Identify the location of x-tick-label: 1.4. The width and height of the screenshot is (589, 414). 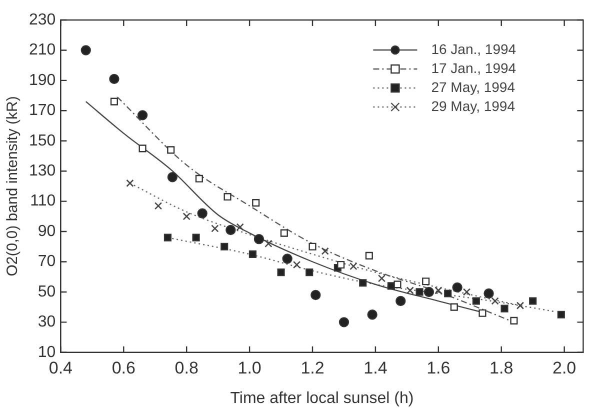
(376, 368).